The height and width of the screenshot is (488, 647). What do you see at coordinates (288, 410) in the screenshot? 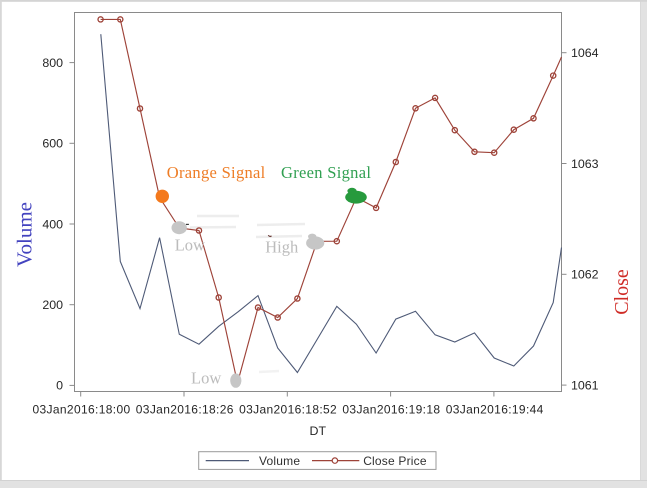
I see `svg-text: 03Jan2016:18:52` at bounding box center [288, 410].